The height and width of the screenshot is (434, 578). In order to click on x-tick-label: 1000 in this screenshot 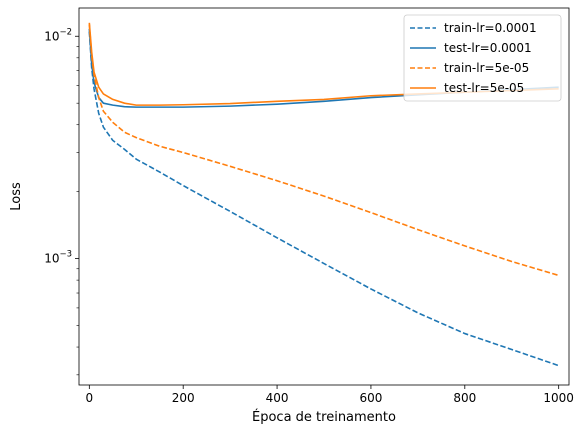, I will do `click(558, 398)`.